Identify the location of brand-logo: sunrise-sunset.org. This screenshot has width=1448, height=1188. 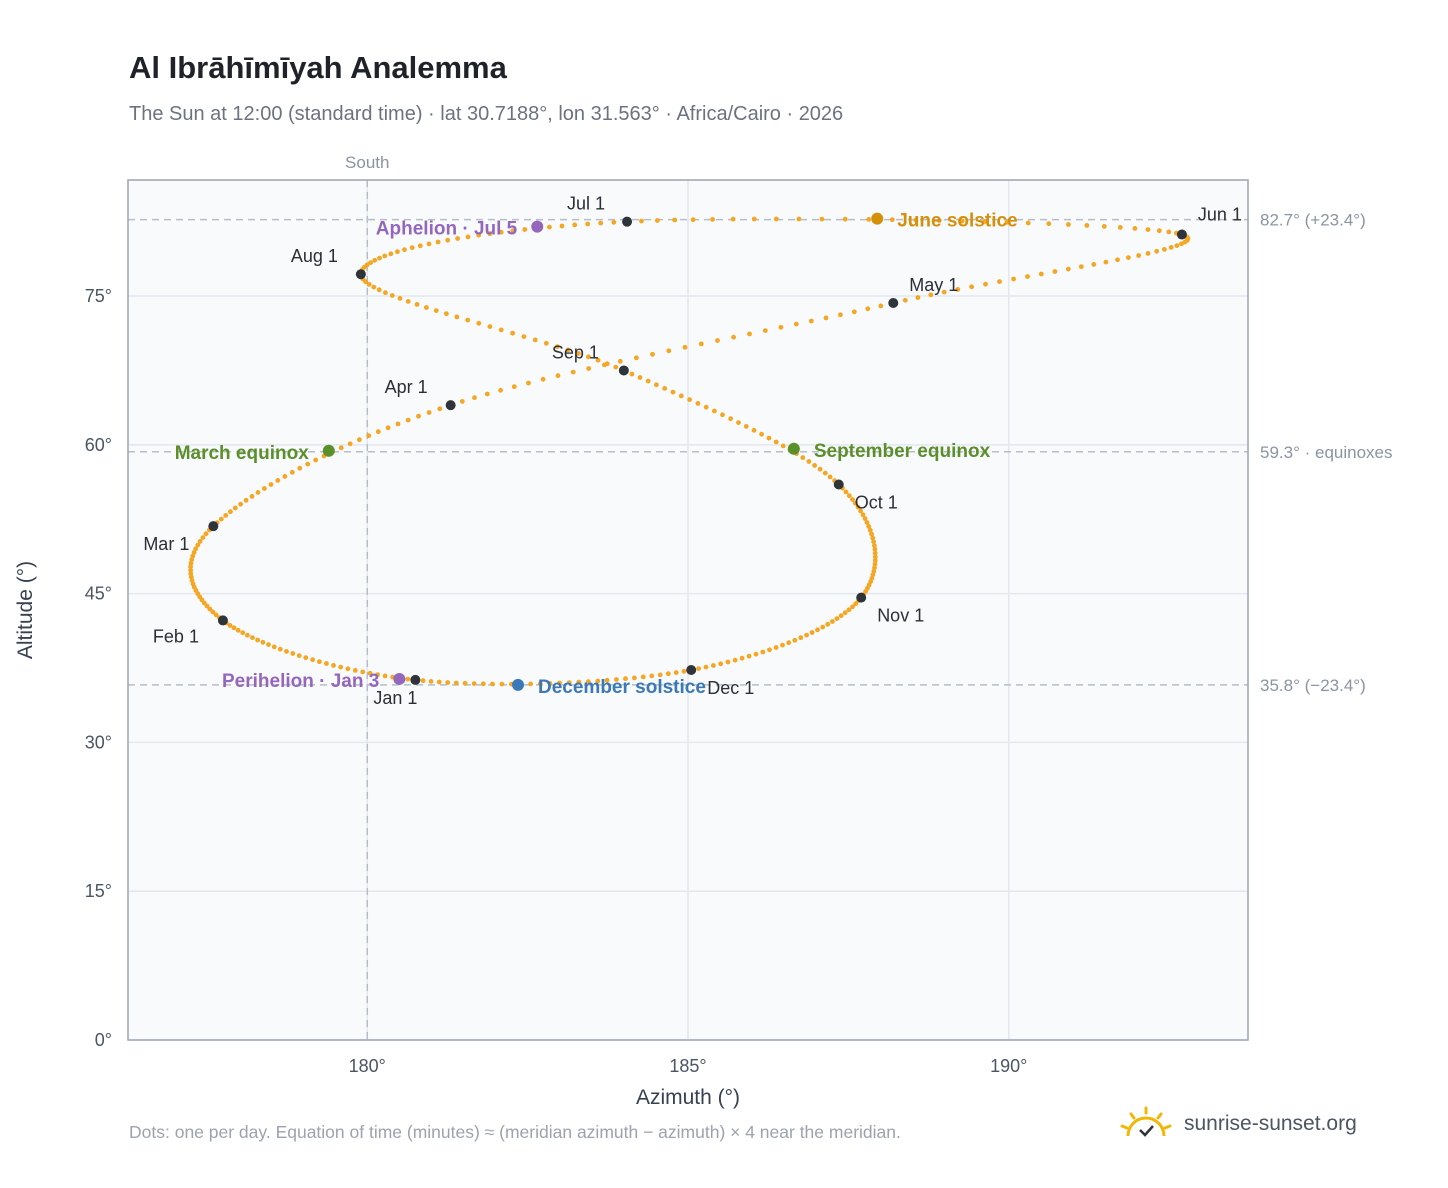
(1238, 1124).